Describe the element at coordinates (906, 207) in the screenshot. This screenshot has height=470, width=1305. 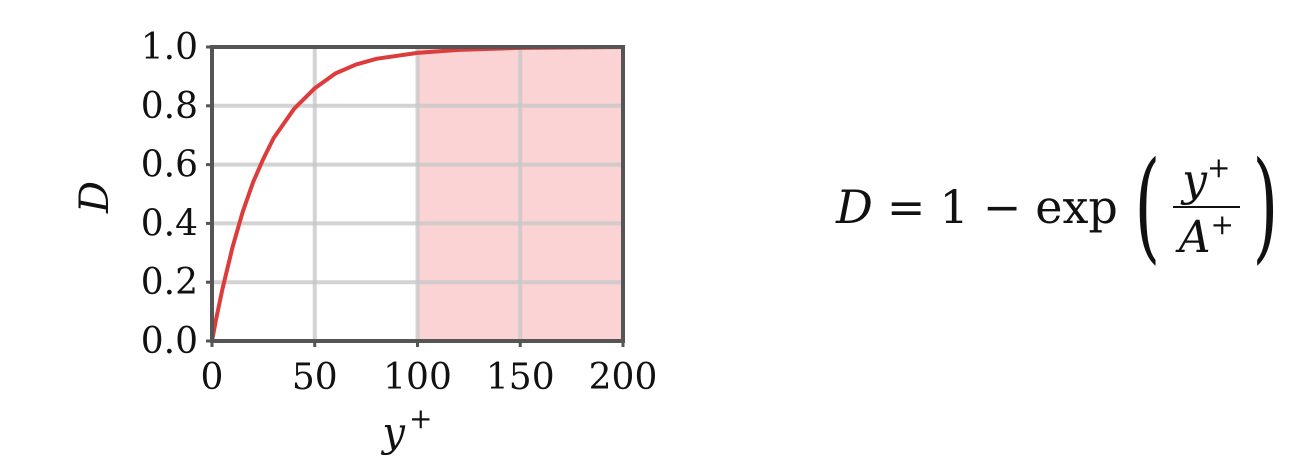
I see `formula-equals: =` at that location.